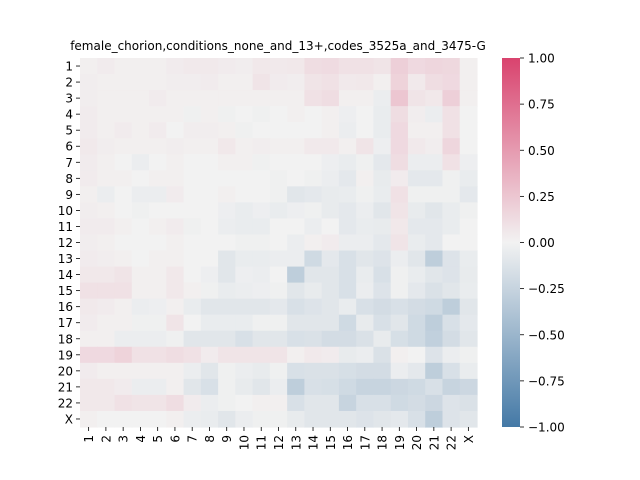  I want to click on y-tick-label: 11, so click(65, 227).